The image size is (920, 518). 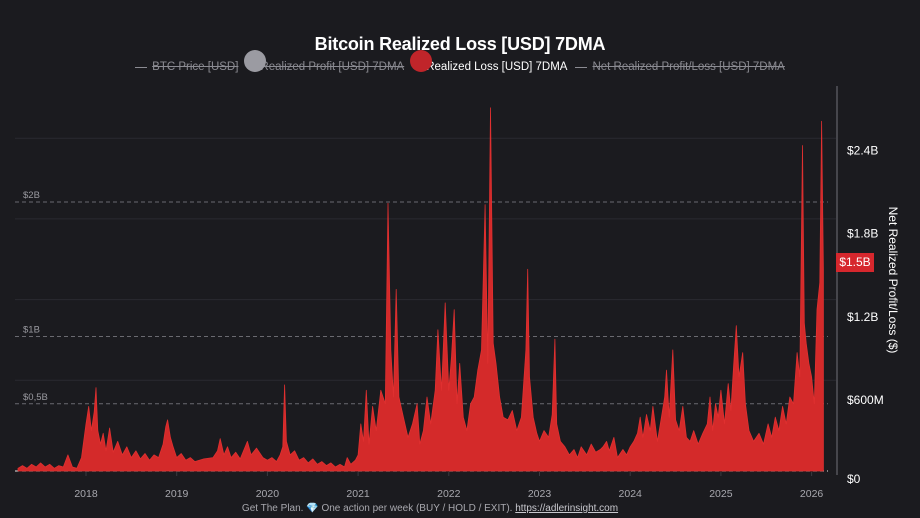 What do you see at coordinates (449, 494) in the screenshot?
I see `x-tick-label: 2022` at bounding box center [449, 494].